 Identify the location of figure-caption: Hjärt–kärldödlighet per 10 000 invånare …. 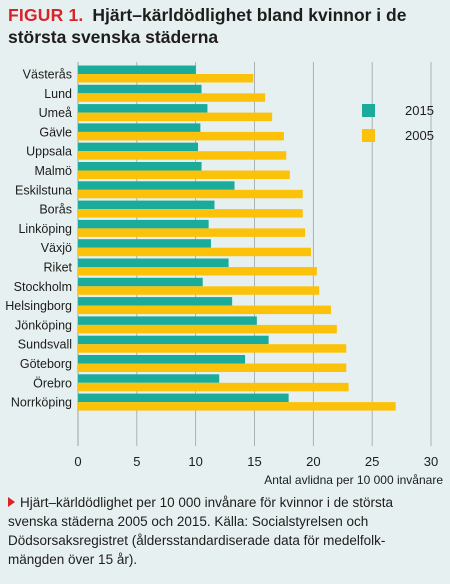
(223, 531).